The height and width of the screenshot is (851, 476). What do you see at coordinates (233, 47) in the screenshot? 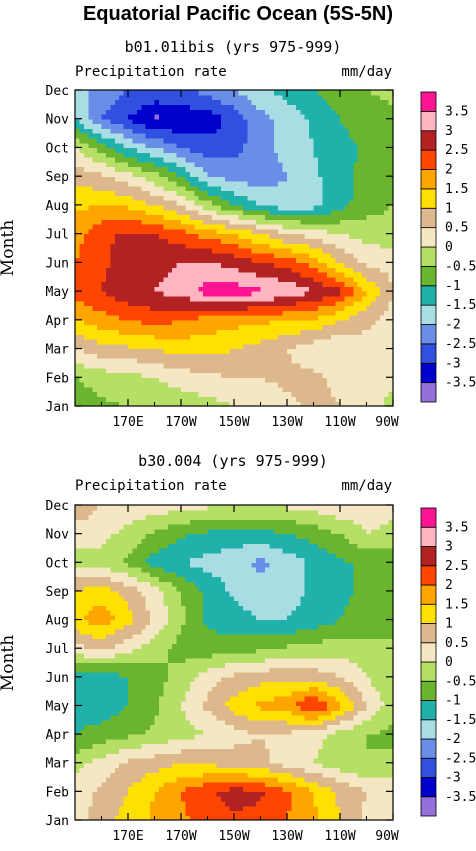
I see `panel-1-title: b01.01ibis (yrs 975-999)` at bounding box center [233, 47].